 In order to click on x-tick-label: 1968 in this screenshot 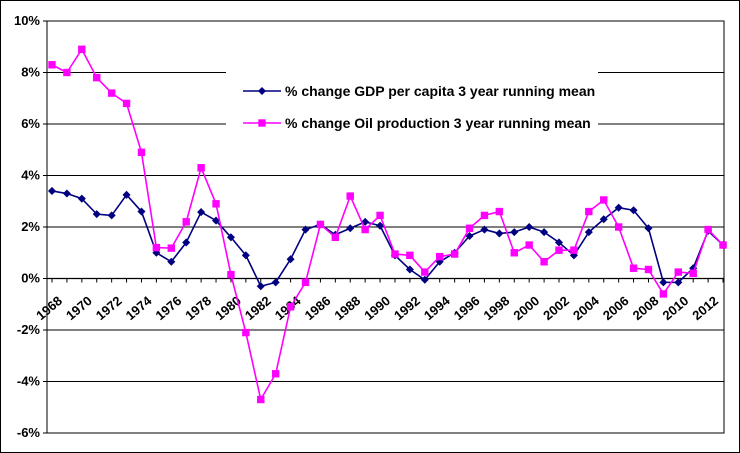, I will do `click(49, 308)`.